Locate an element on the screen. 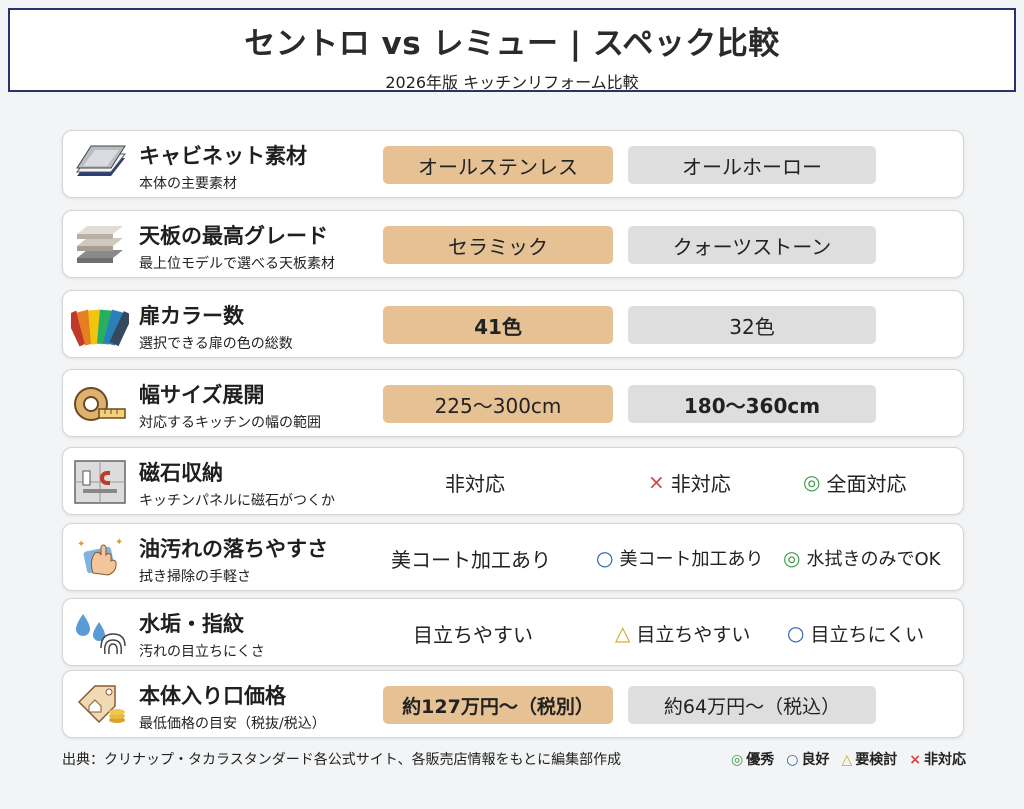 This screenshot has height=809, width=1024. spec-desc: 選択できる扉の色の総数 is located at coordinates (216, 344).